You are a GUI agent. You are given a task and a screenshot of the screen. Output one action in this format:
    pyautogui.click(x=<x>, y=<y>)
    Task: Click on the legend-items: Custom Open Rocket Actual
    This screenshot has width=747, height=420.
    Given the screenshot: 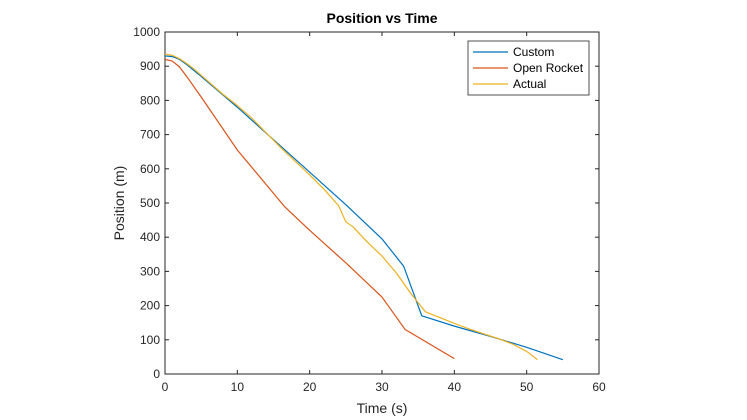 What is the action you would take?
    pyautogui.click(x=528, y=68)
    